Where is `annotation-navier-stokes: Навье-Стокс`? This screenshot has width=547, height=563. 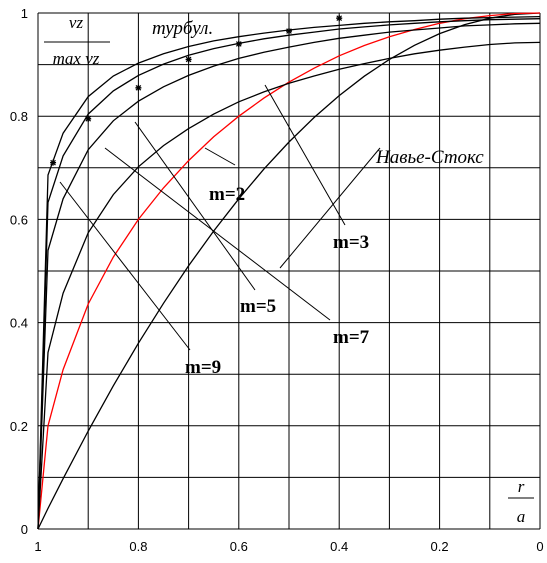
annotation-navier-stokes: Навье-Стокс is located at coordinates (429, 157).